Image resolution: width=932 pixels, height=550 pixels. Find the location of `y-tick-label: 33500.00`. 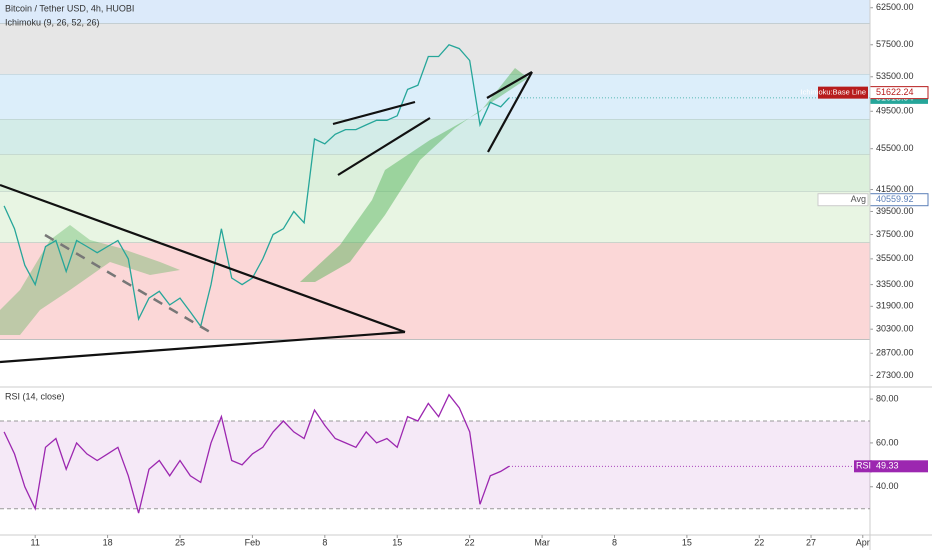

y-tick-label: 33500.00 is located at coordinates (895, 284).